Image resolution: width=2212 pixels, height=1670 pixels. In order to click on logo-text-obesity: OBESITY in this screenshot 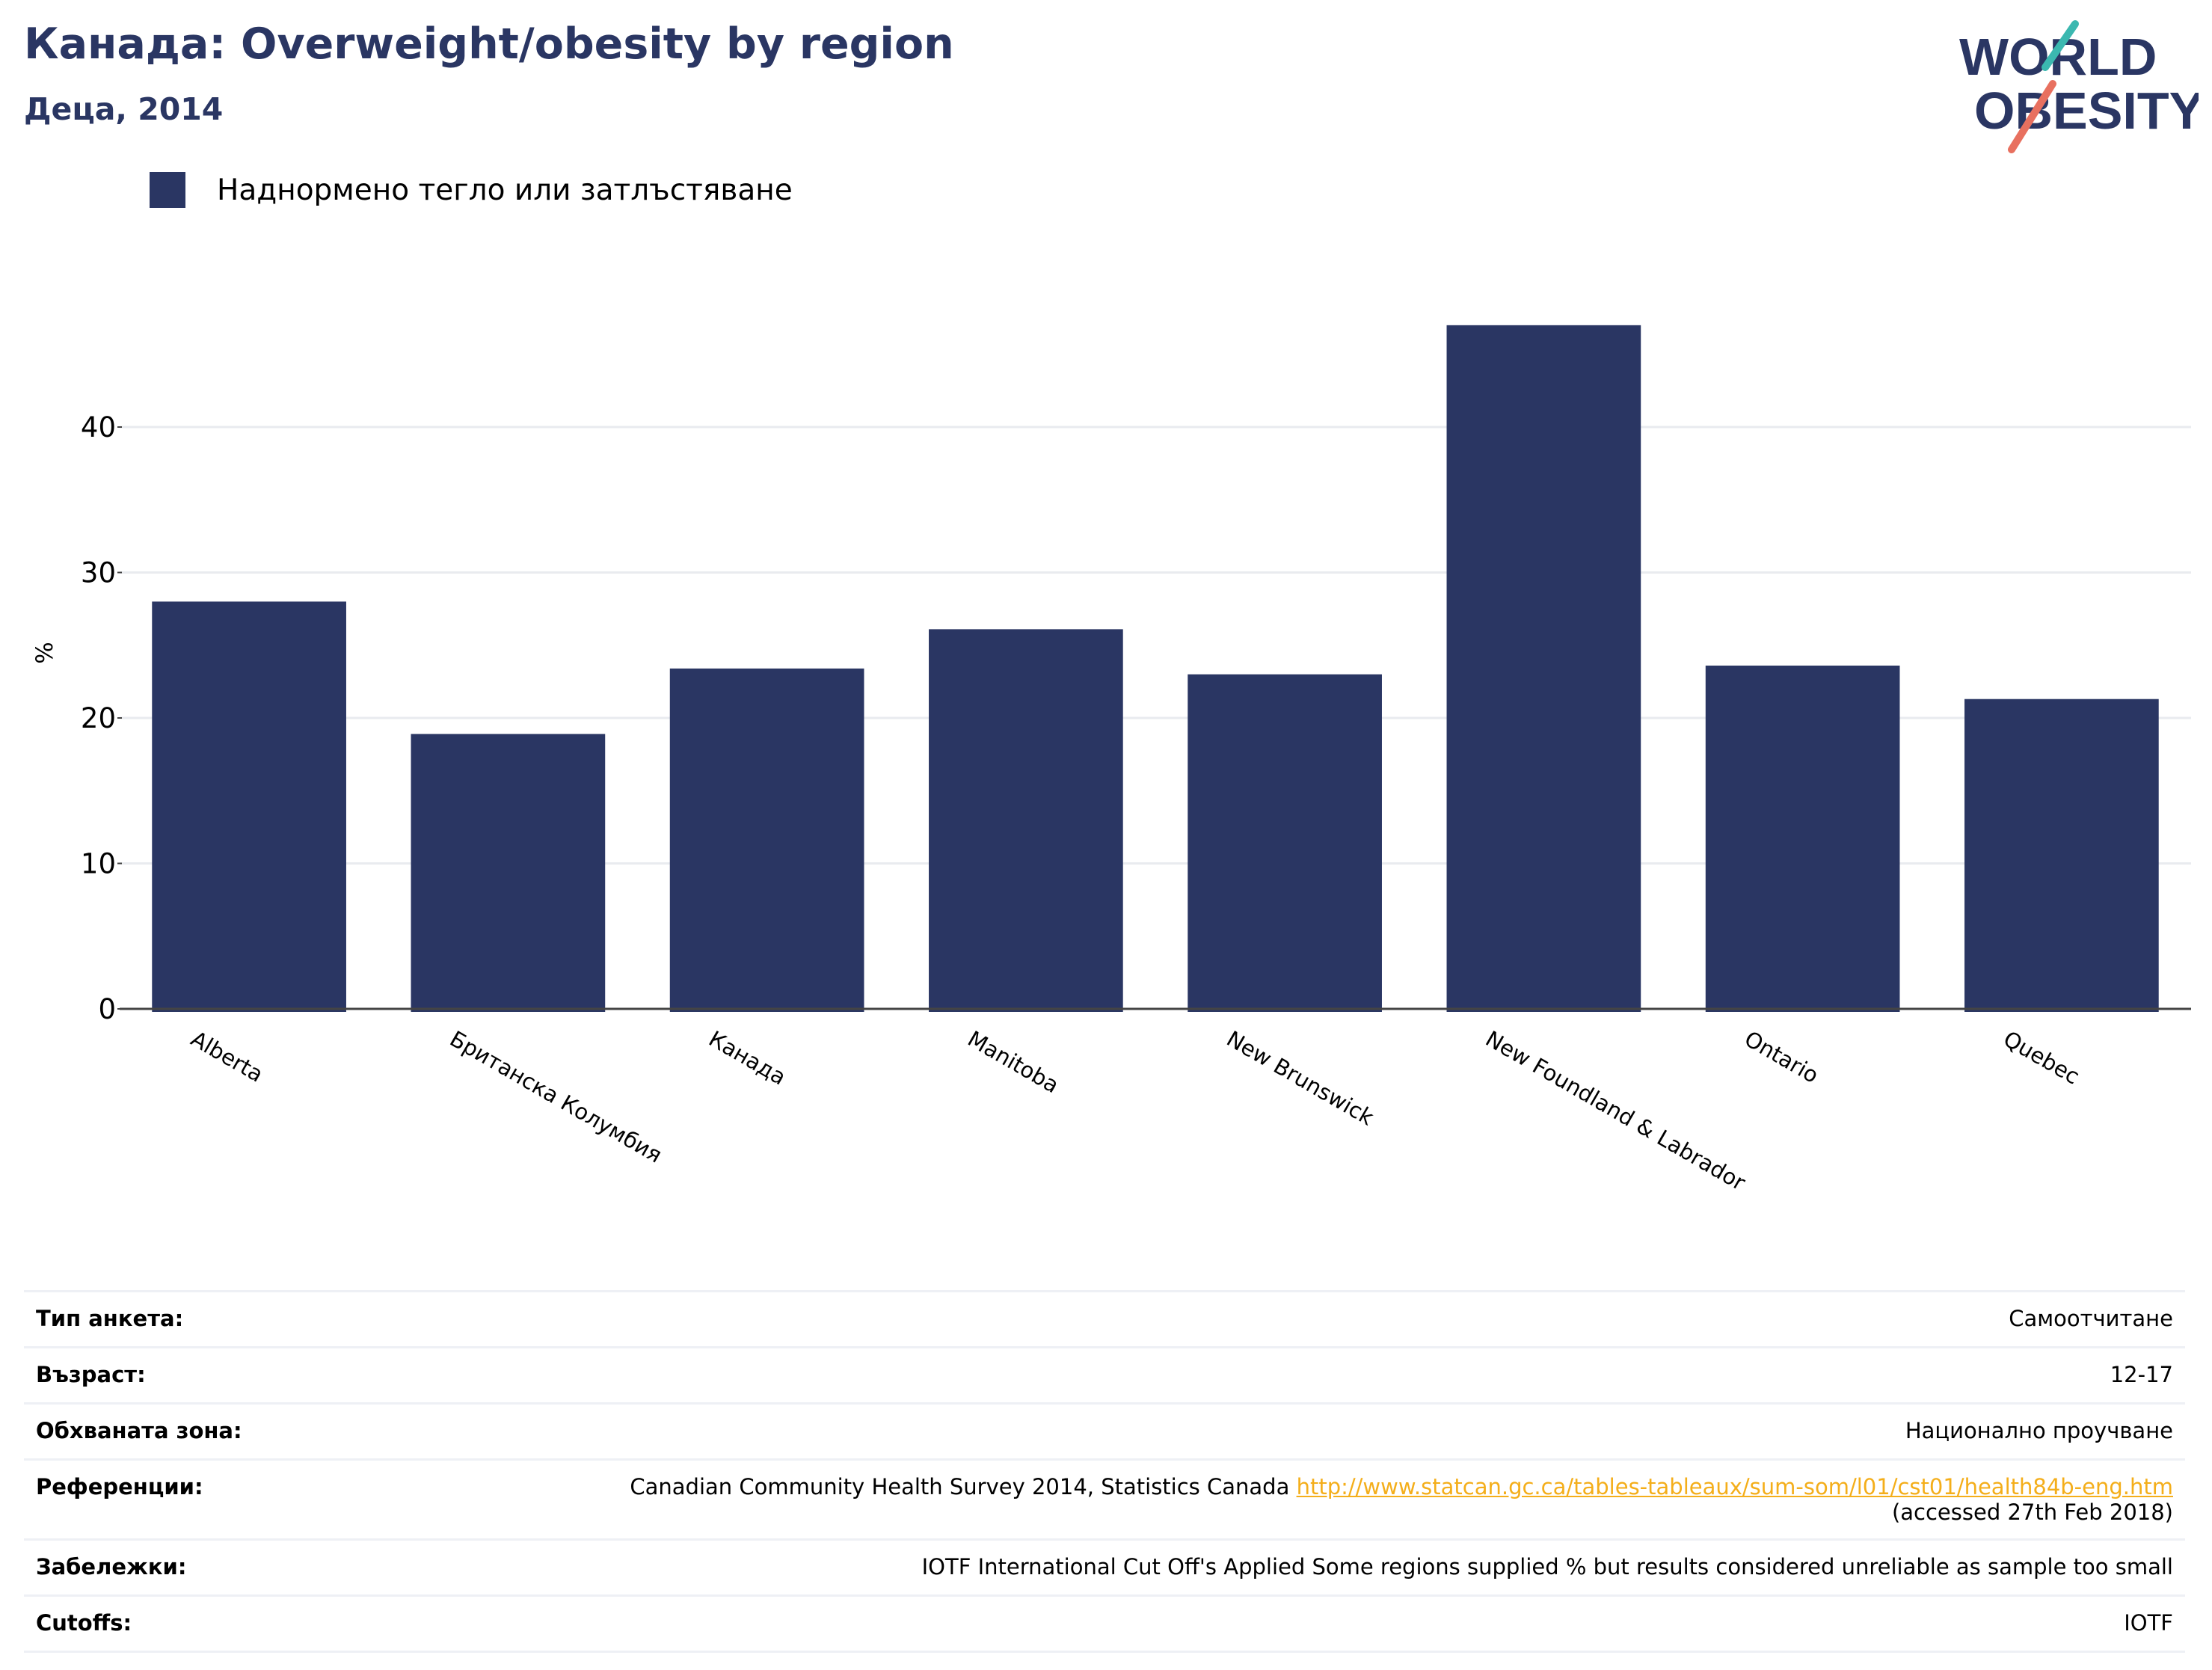, I will do `click(2086, 111)`.